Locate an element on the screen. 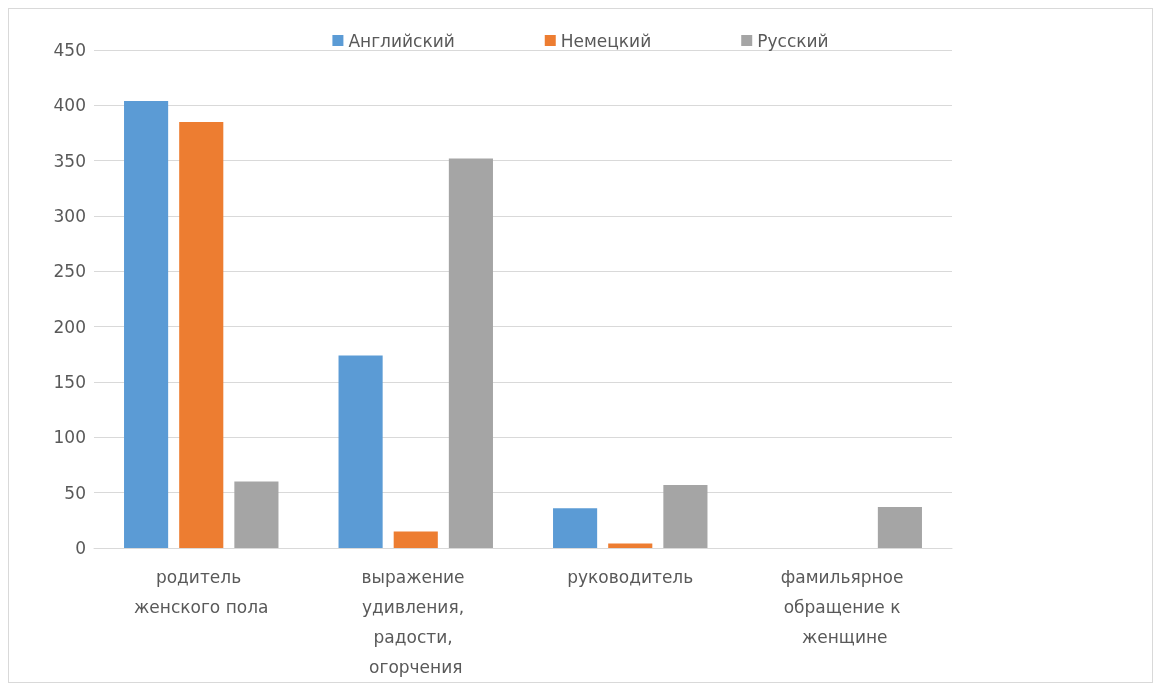 Image resolution: width=1161 pixels, height=691 pixels. y-tick-label: 400 is located at coordinates (69, 105).